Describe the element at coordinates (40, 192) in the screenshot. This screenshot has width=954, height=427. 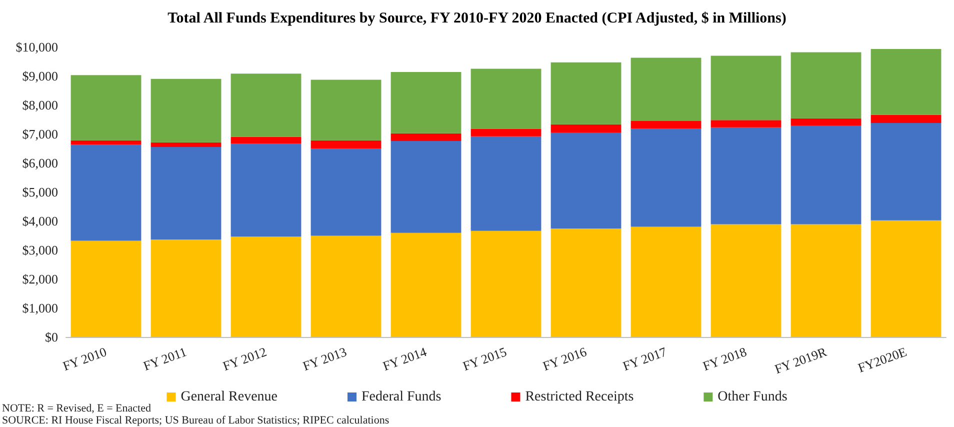
I see `y-tick-label: $5,000` at that location.